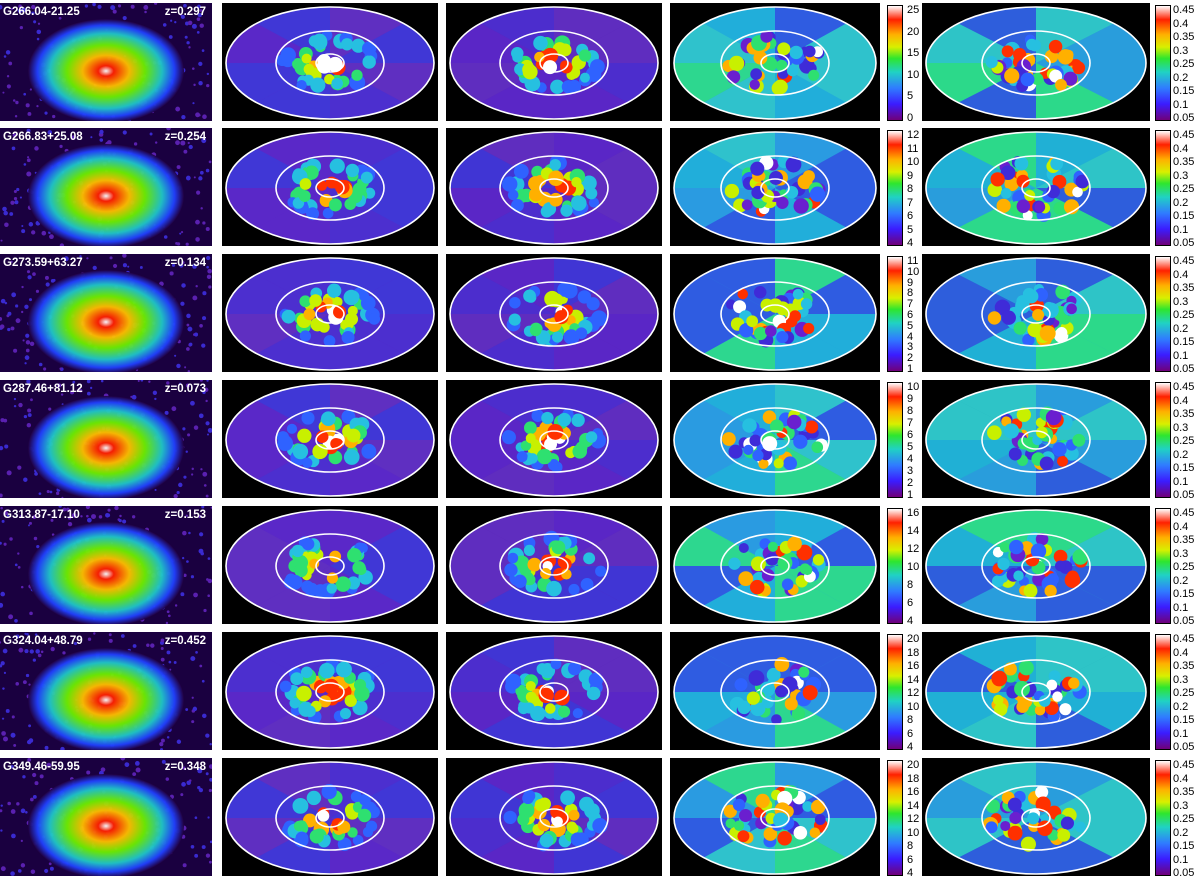  Describe the element at coordinates (1184, 118) in the screenshot. I see `colorbar-tick-label: 0.05` at that location.